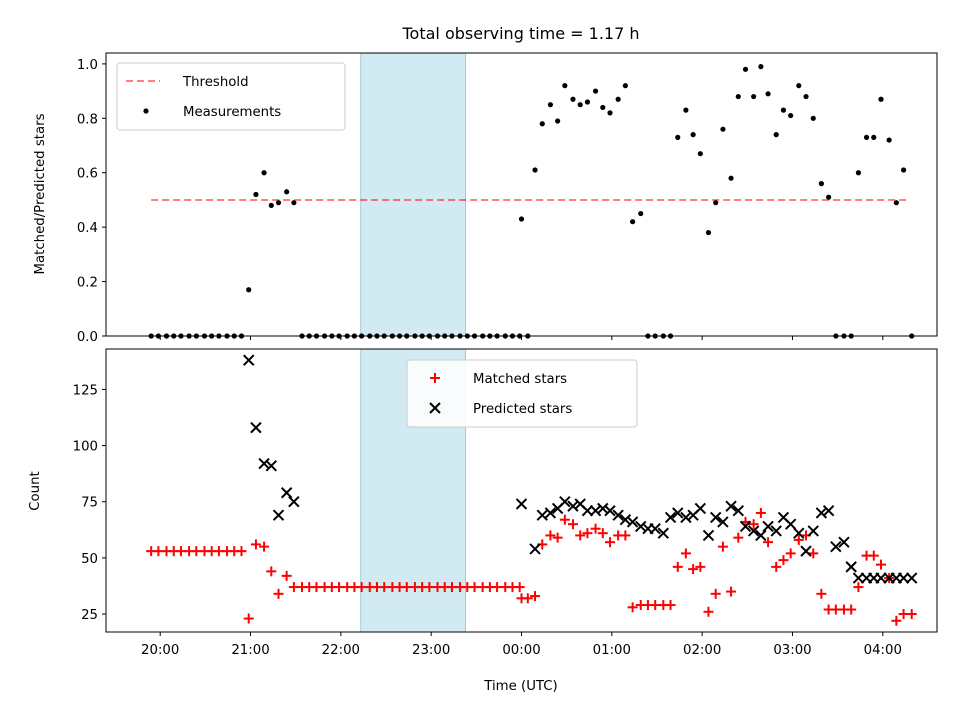 This screenshot has width=960, height=720. I want to click on y-tick-label: 50, so click(89, 559).